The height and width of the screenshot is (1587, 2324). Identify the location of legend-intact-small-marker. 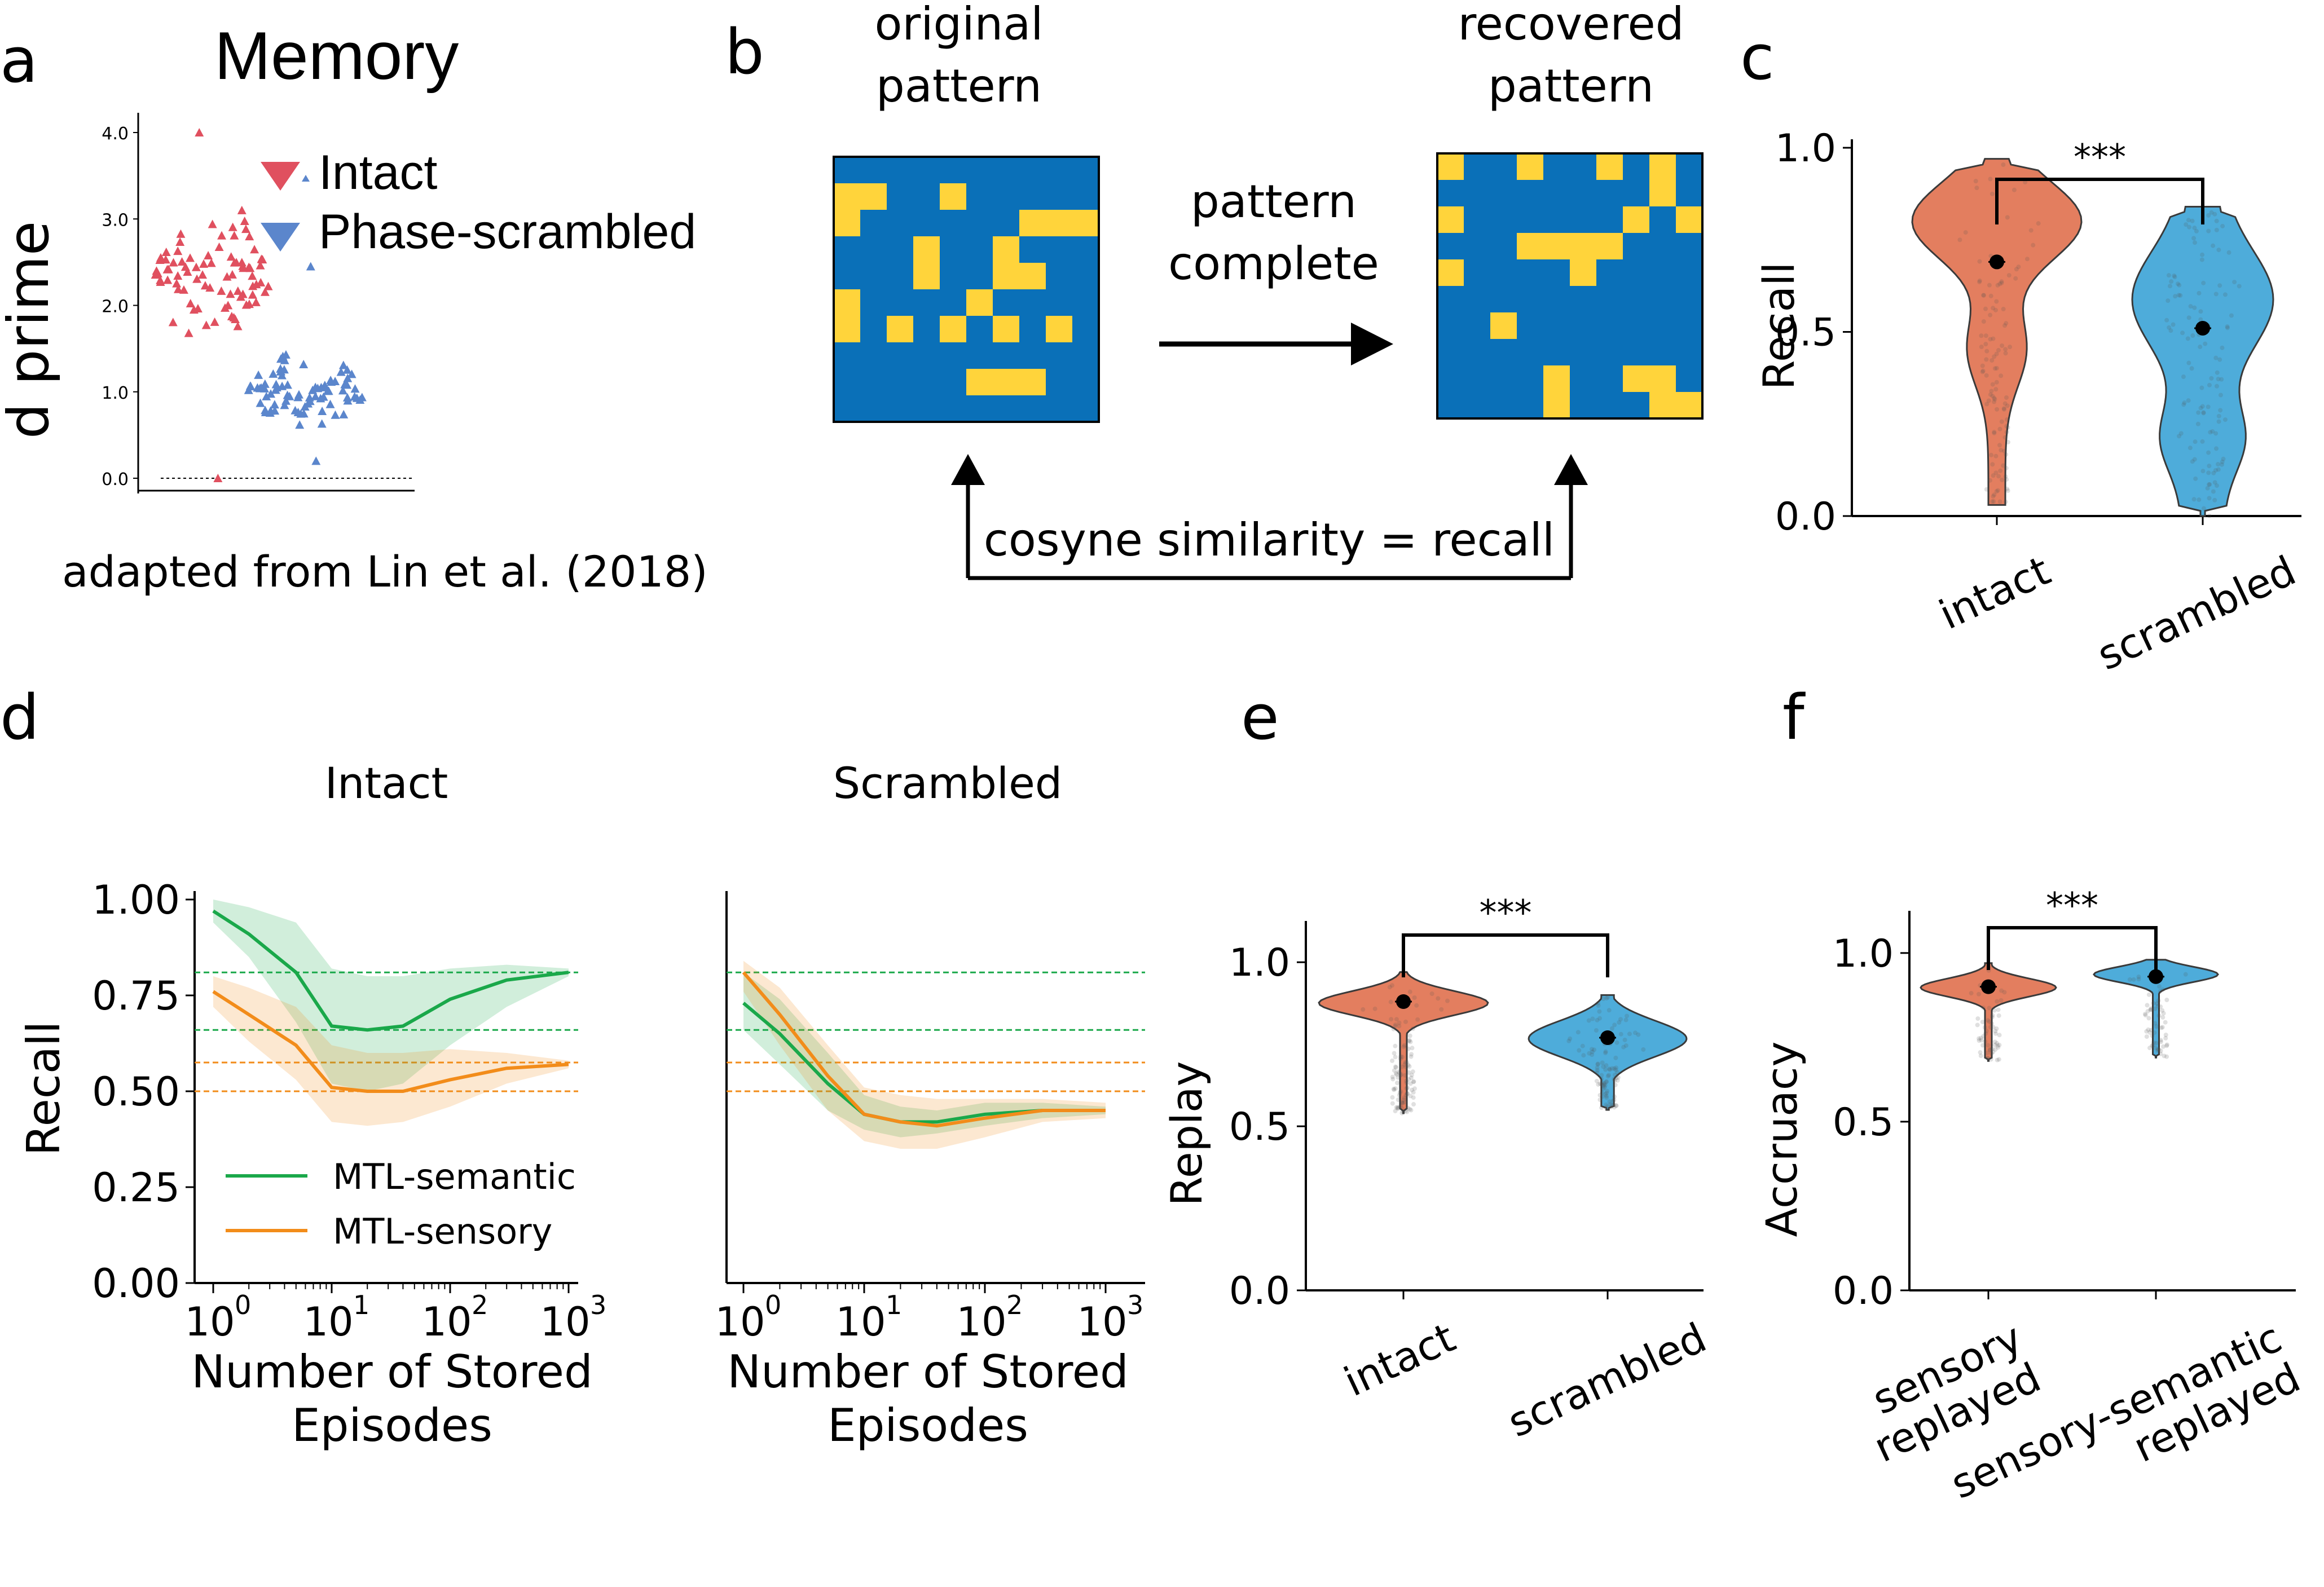
(306, 178).